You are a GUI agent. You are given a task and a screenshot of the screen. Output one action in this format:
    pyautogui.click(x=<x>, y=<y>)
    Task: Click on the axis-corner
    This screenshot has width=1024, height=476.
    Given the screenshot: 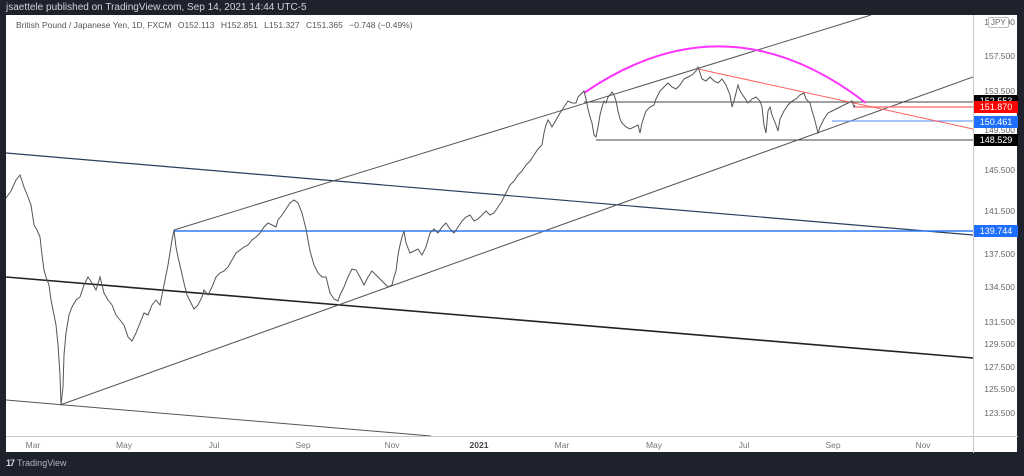 What is the action you would take?
    pyautogui.click(x=995, y=444)
    